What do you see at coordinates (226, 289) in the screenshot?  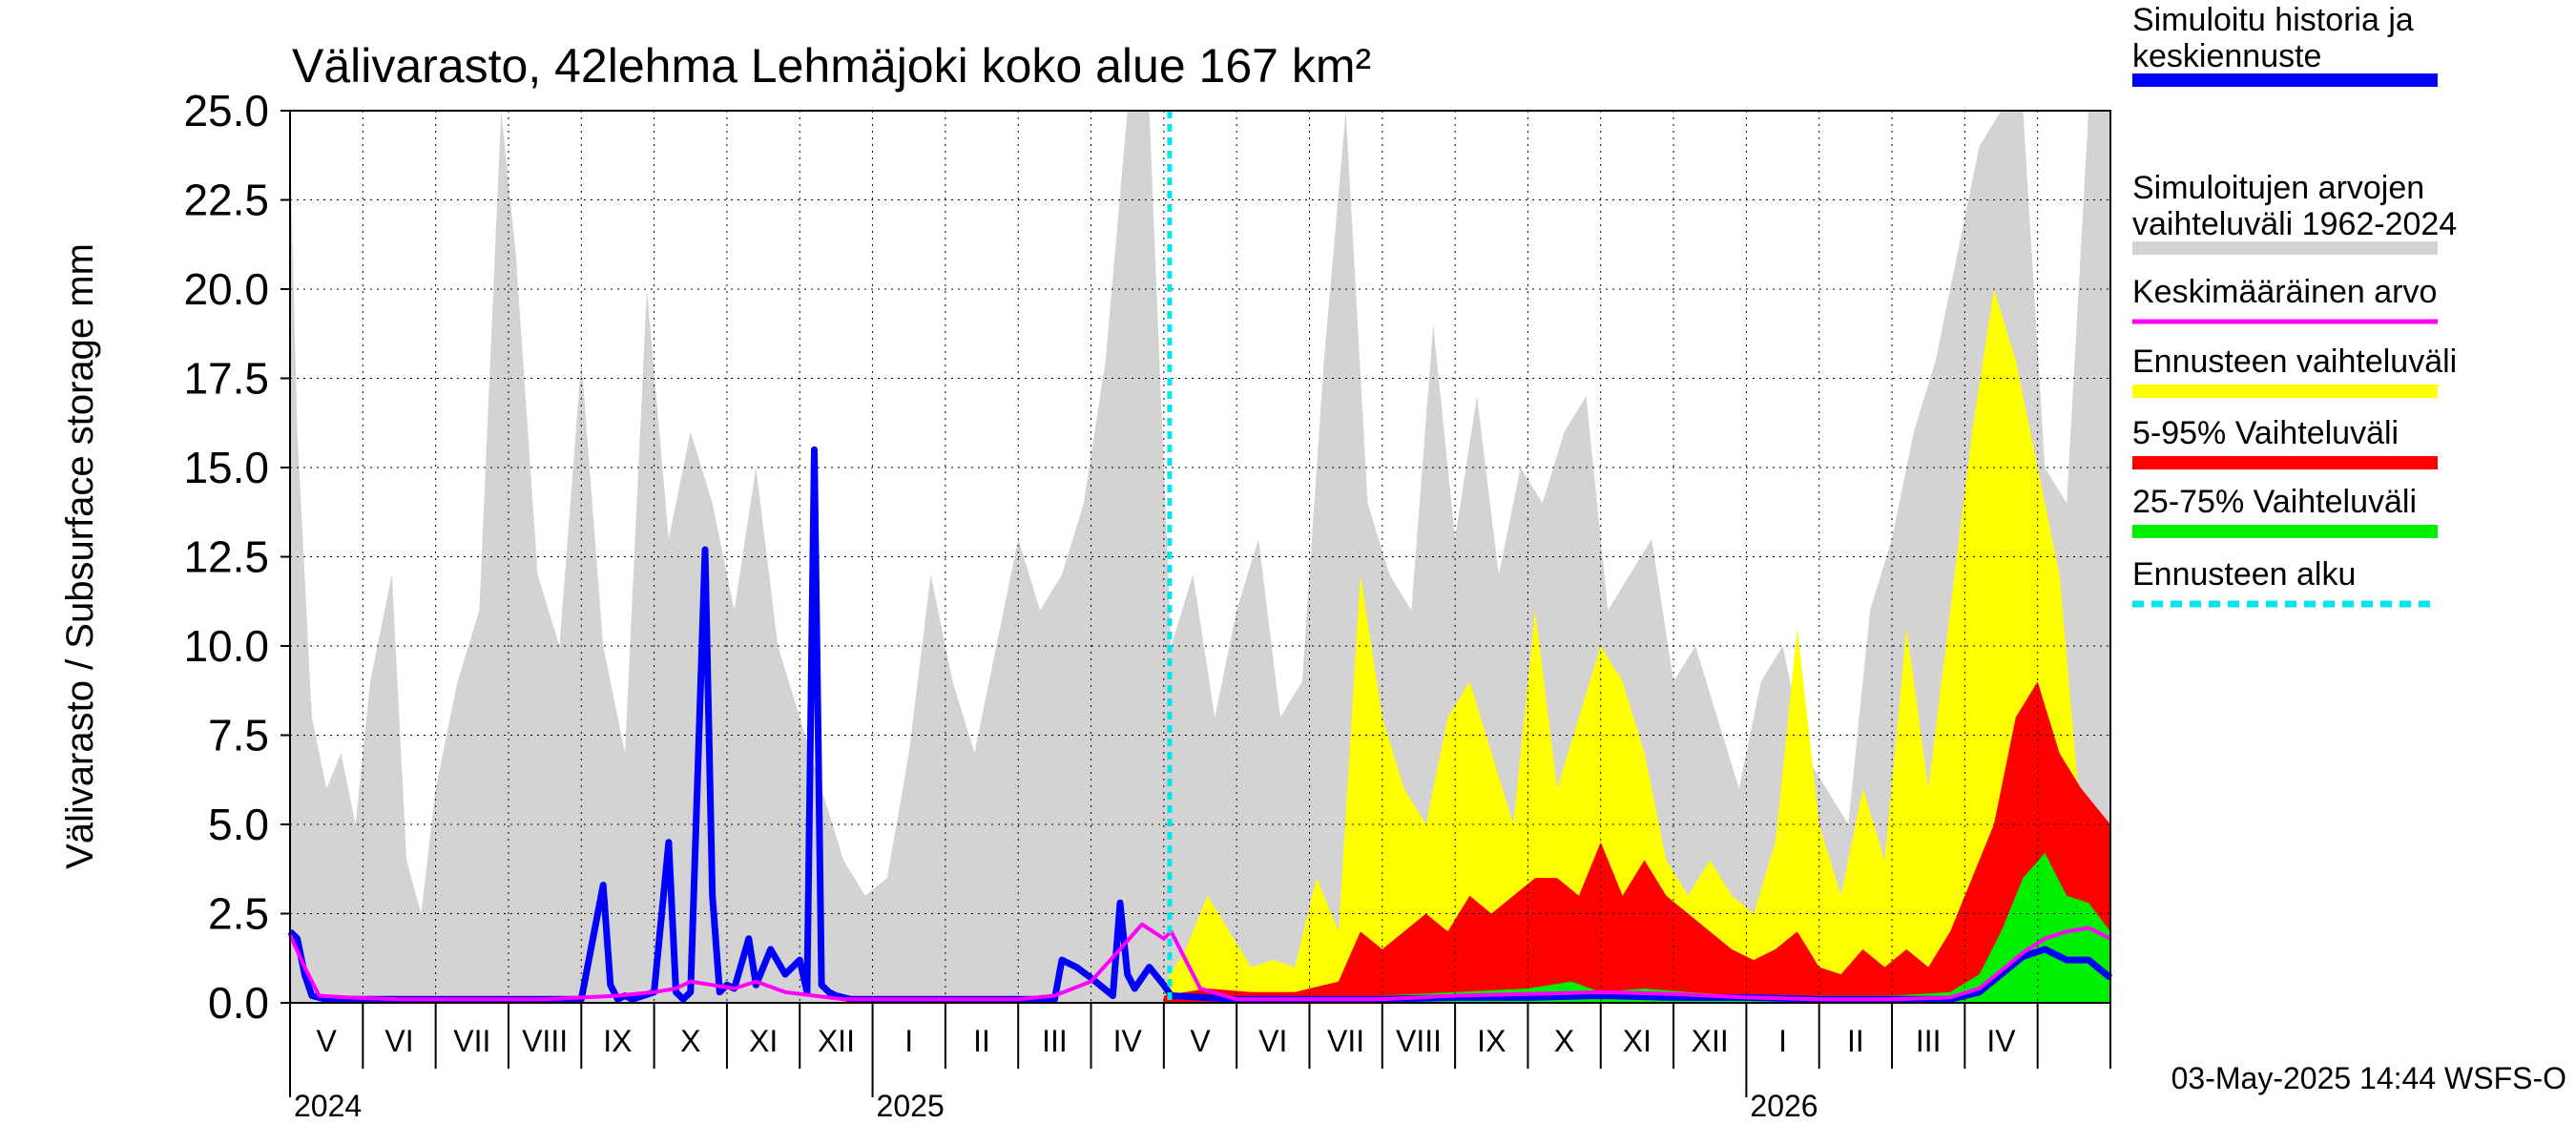 I see `y-tick-label: 20.0` at bounding box center [226, 289].